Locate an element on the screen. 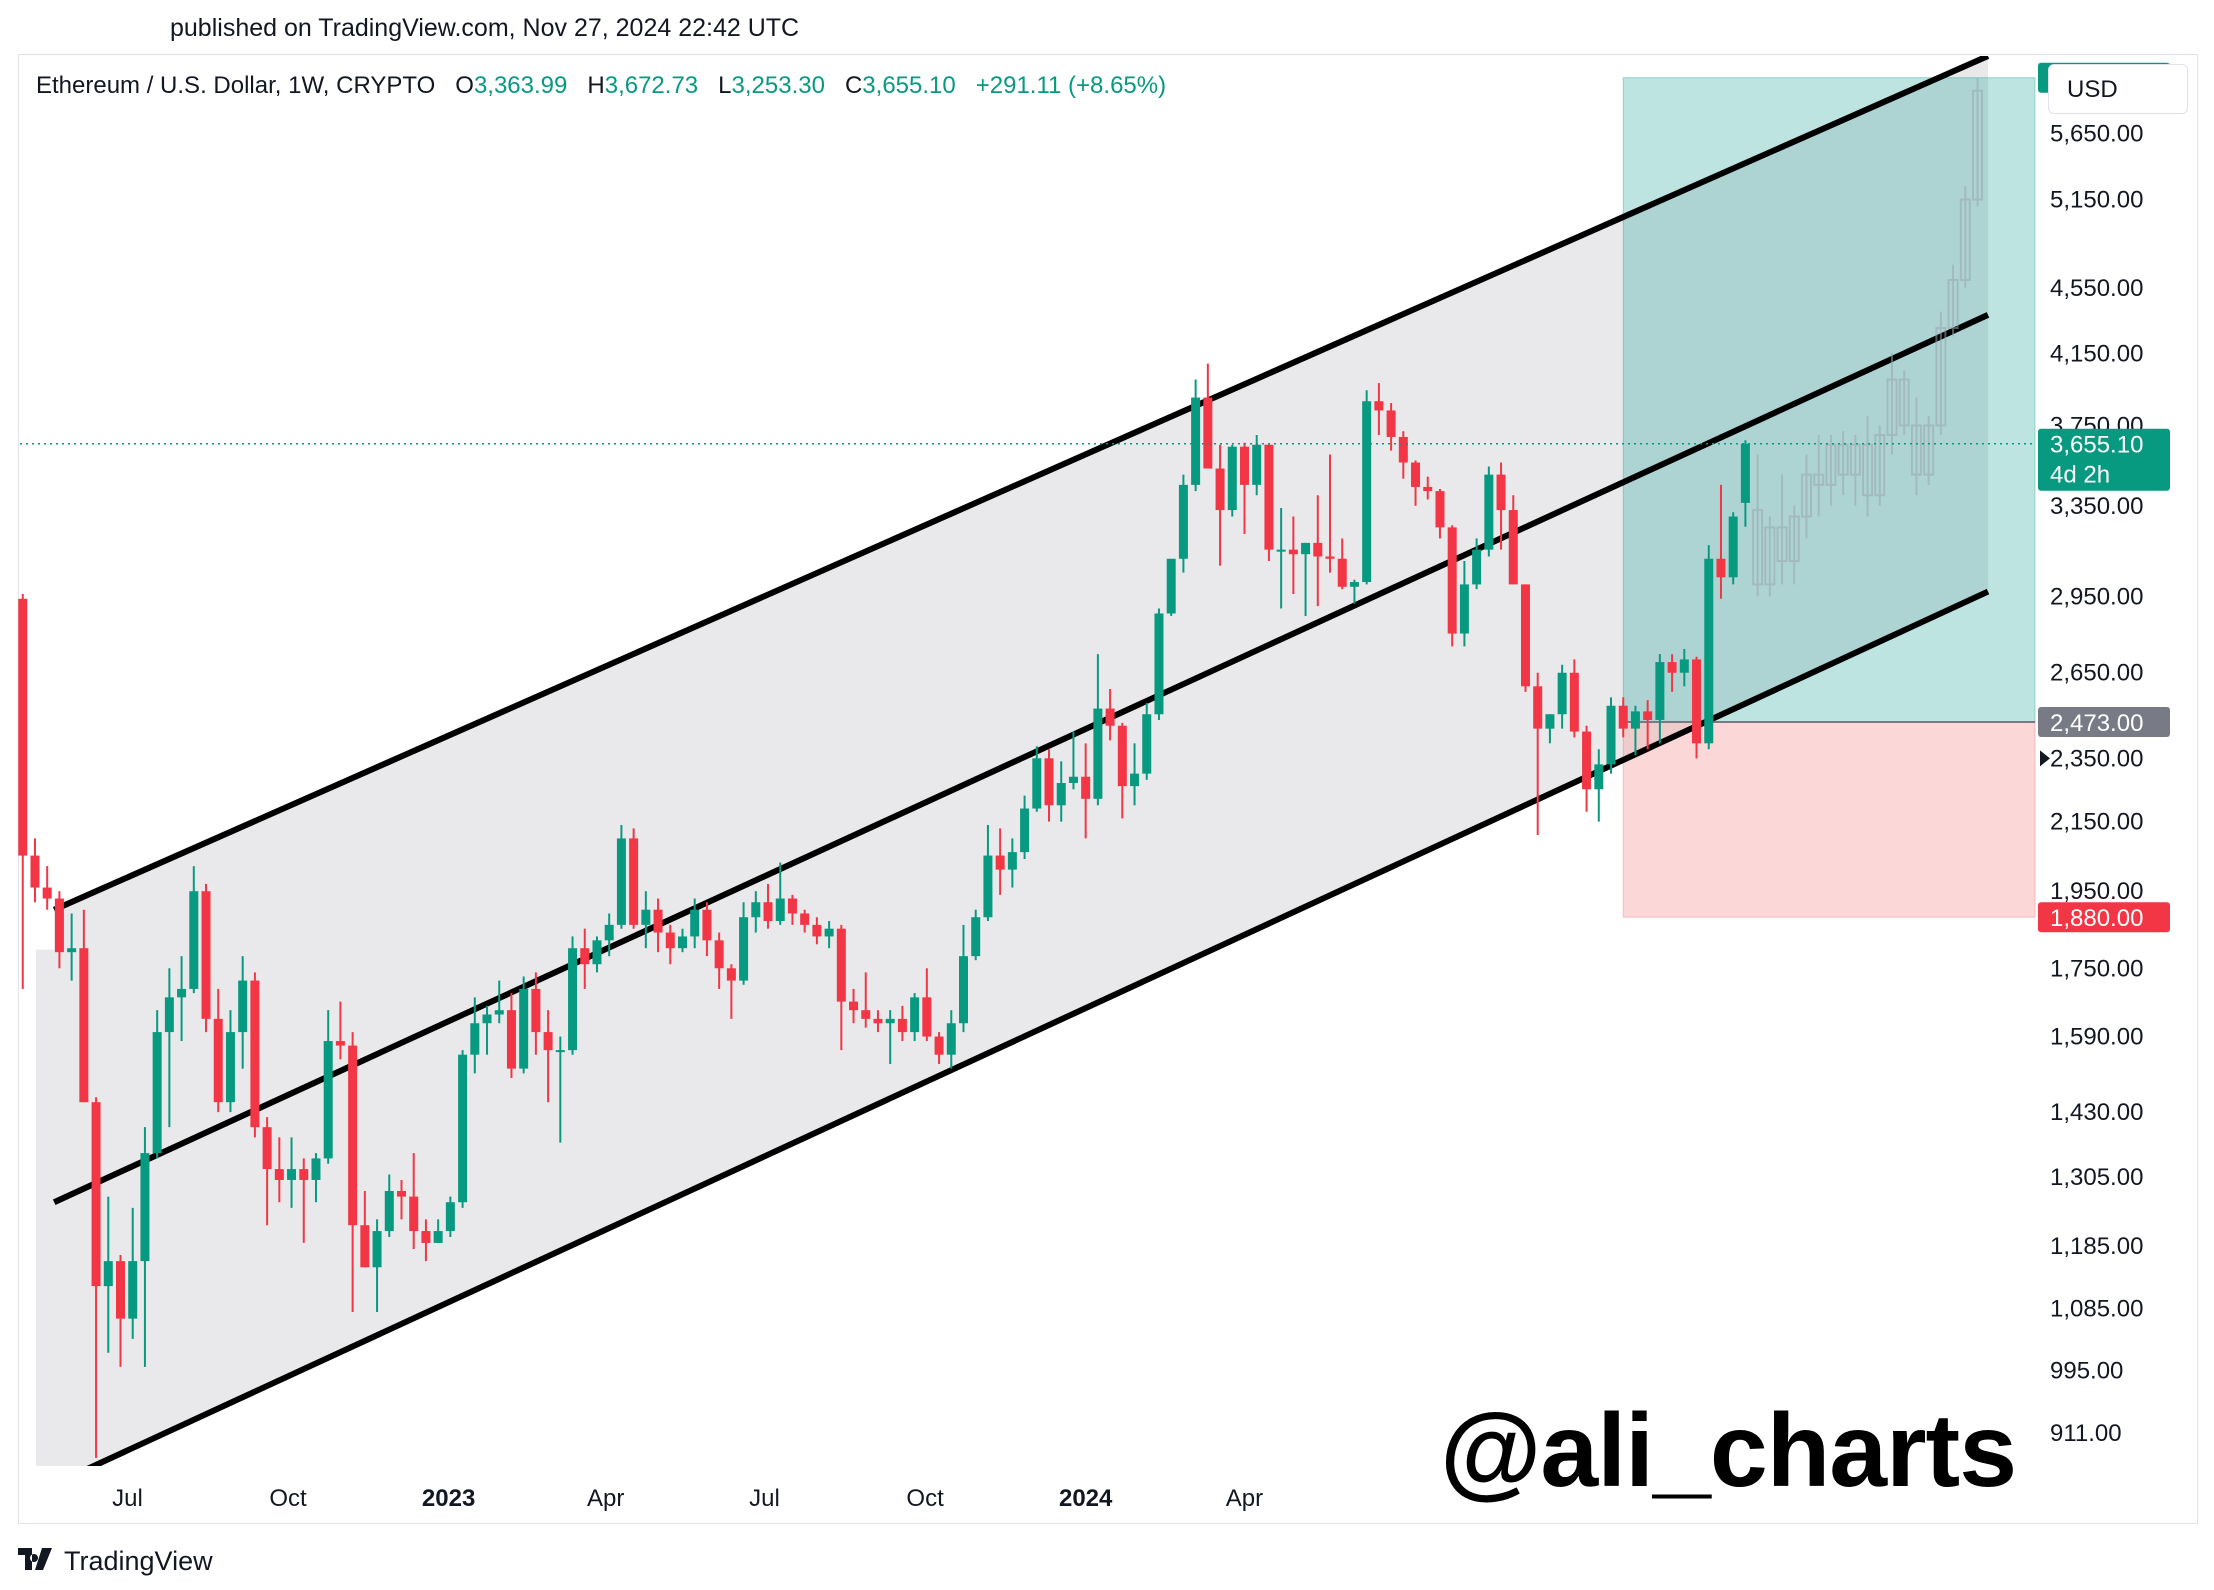  price-tick-label: 2,150.00 is located at coordinates (2096, 822).